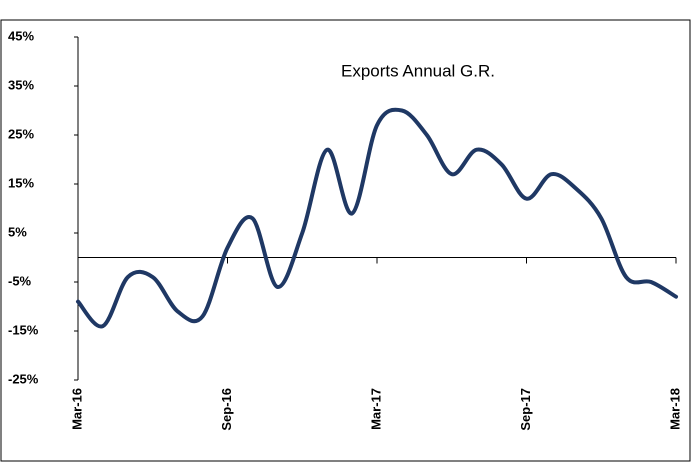  Describe the element at coordinates (21, 84) in the screenshot. I see `y-tick-label: 35%` at that location.